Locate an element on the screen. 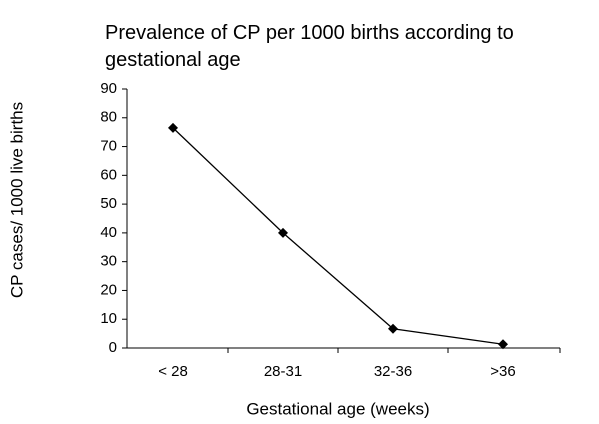 The height and width of the screenshot is (424, 599). y-tick-label: 50 is located at coordinates (108, 203).